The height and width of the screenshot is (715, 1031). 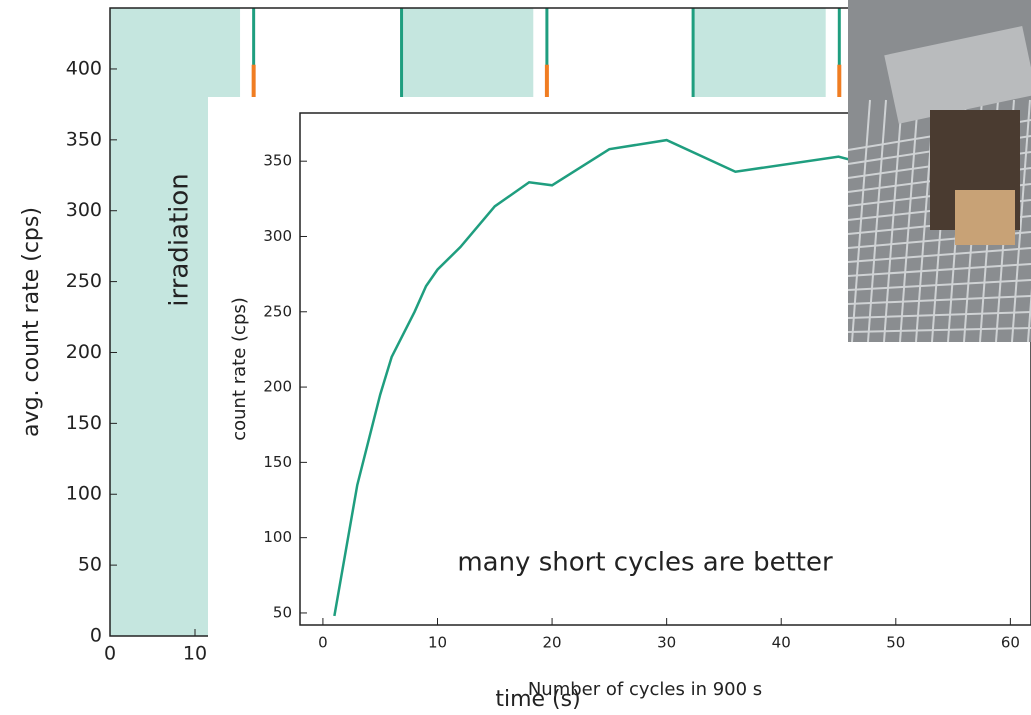 I want to click on x-axis-label: time (s), so click(x=537, y=699).